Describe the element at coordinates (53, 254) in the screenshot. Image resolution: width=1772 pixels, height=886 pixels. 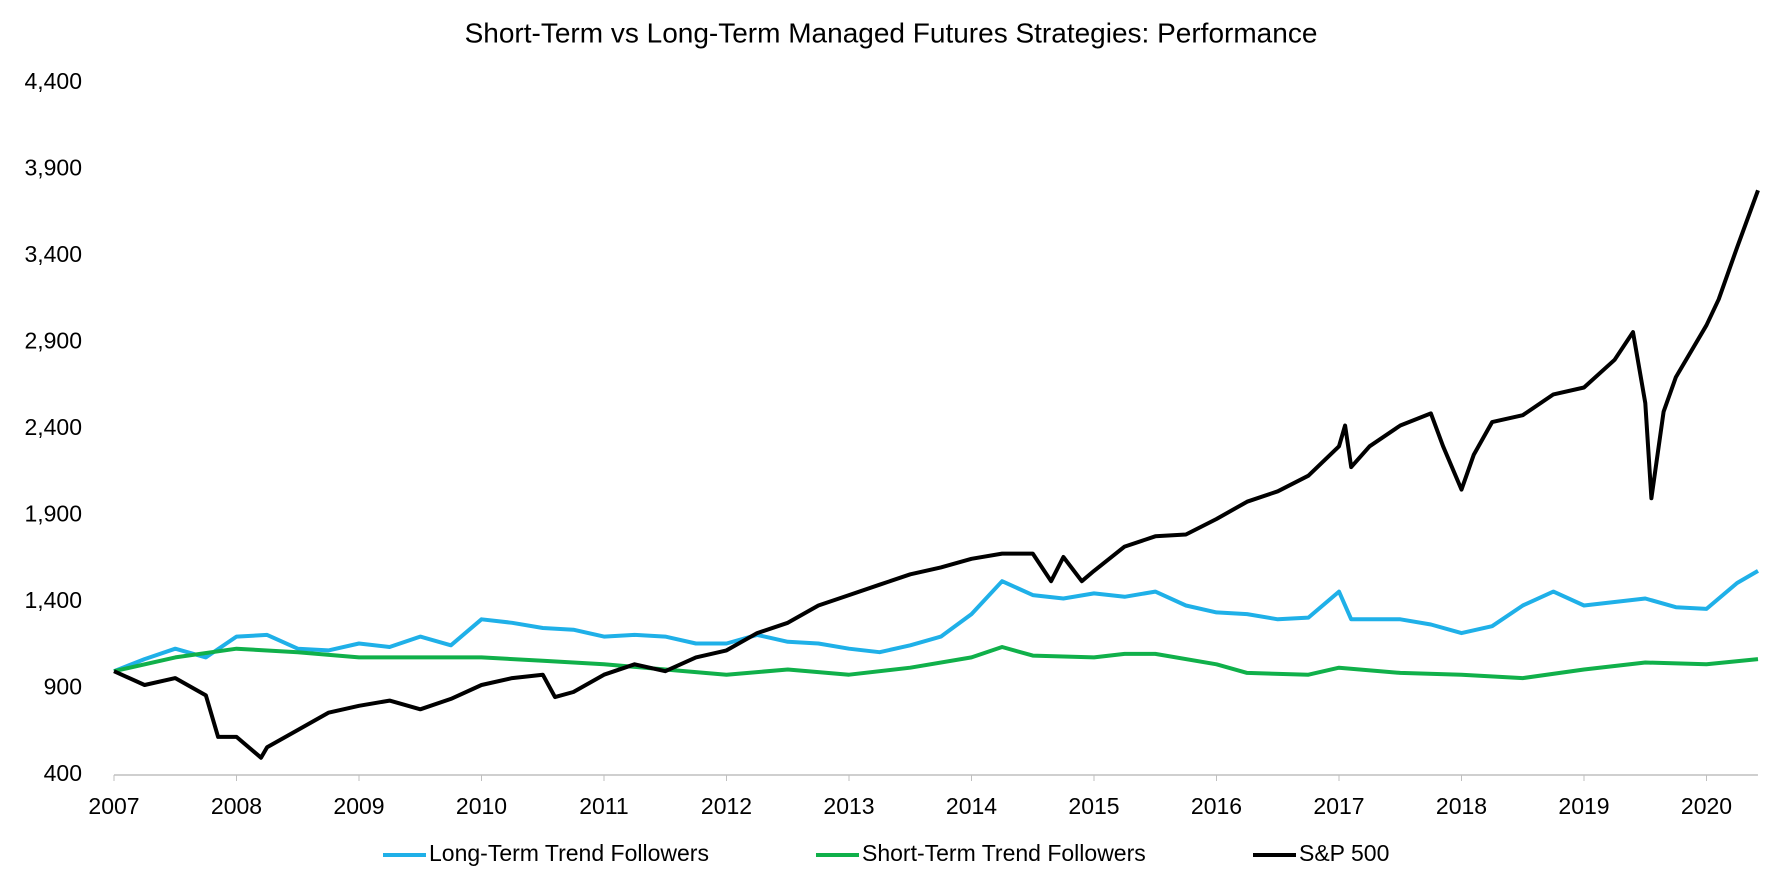
I see `y-tick-label: 3,400` at that location.